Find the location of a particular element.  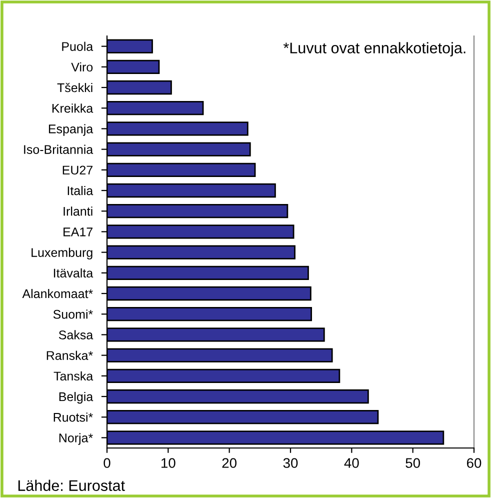

y-tick-label: Irlanti is located at coordinates (78, 211).